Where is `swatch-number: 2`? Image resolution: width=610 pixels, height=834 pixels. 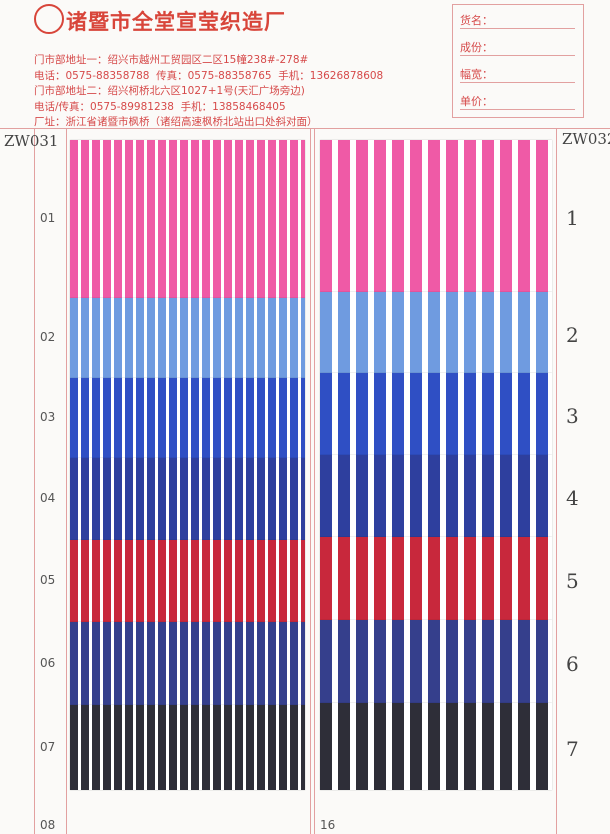 swatch-number: 2 is located at coordinates (572, 334).